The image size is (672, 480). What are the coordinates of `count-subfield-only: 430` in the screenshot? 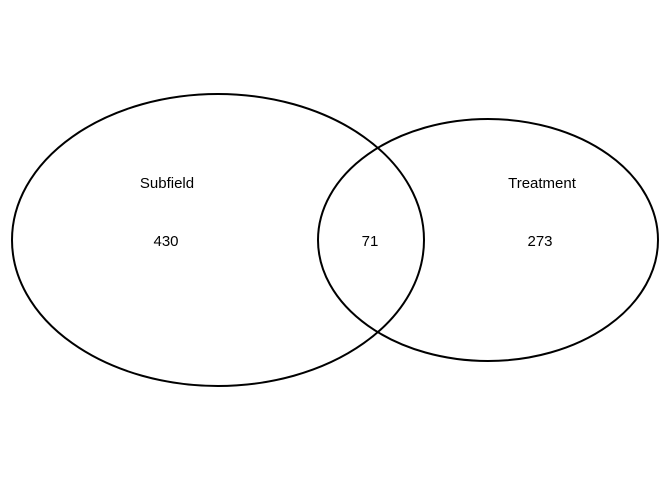 It's located at (165, 241).